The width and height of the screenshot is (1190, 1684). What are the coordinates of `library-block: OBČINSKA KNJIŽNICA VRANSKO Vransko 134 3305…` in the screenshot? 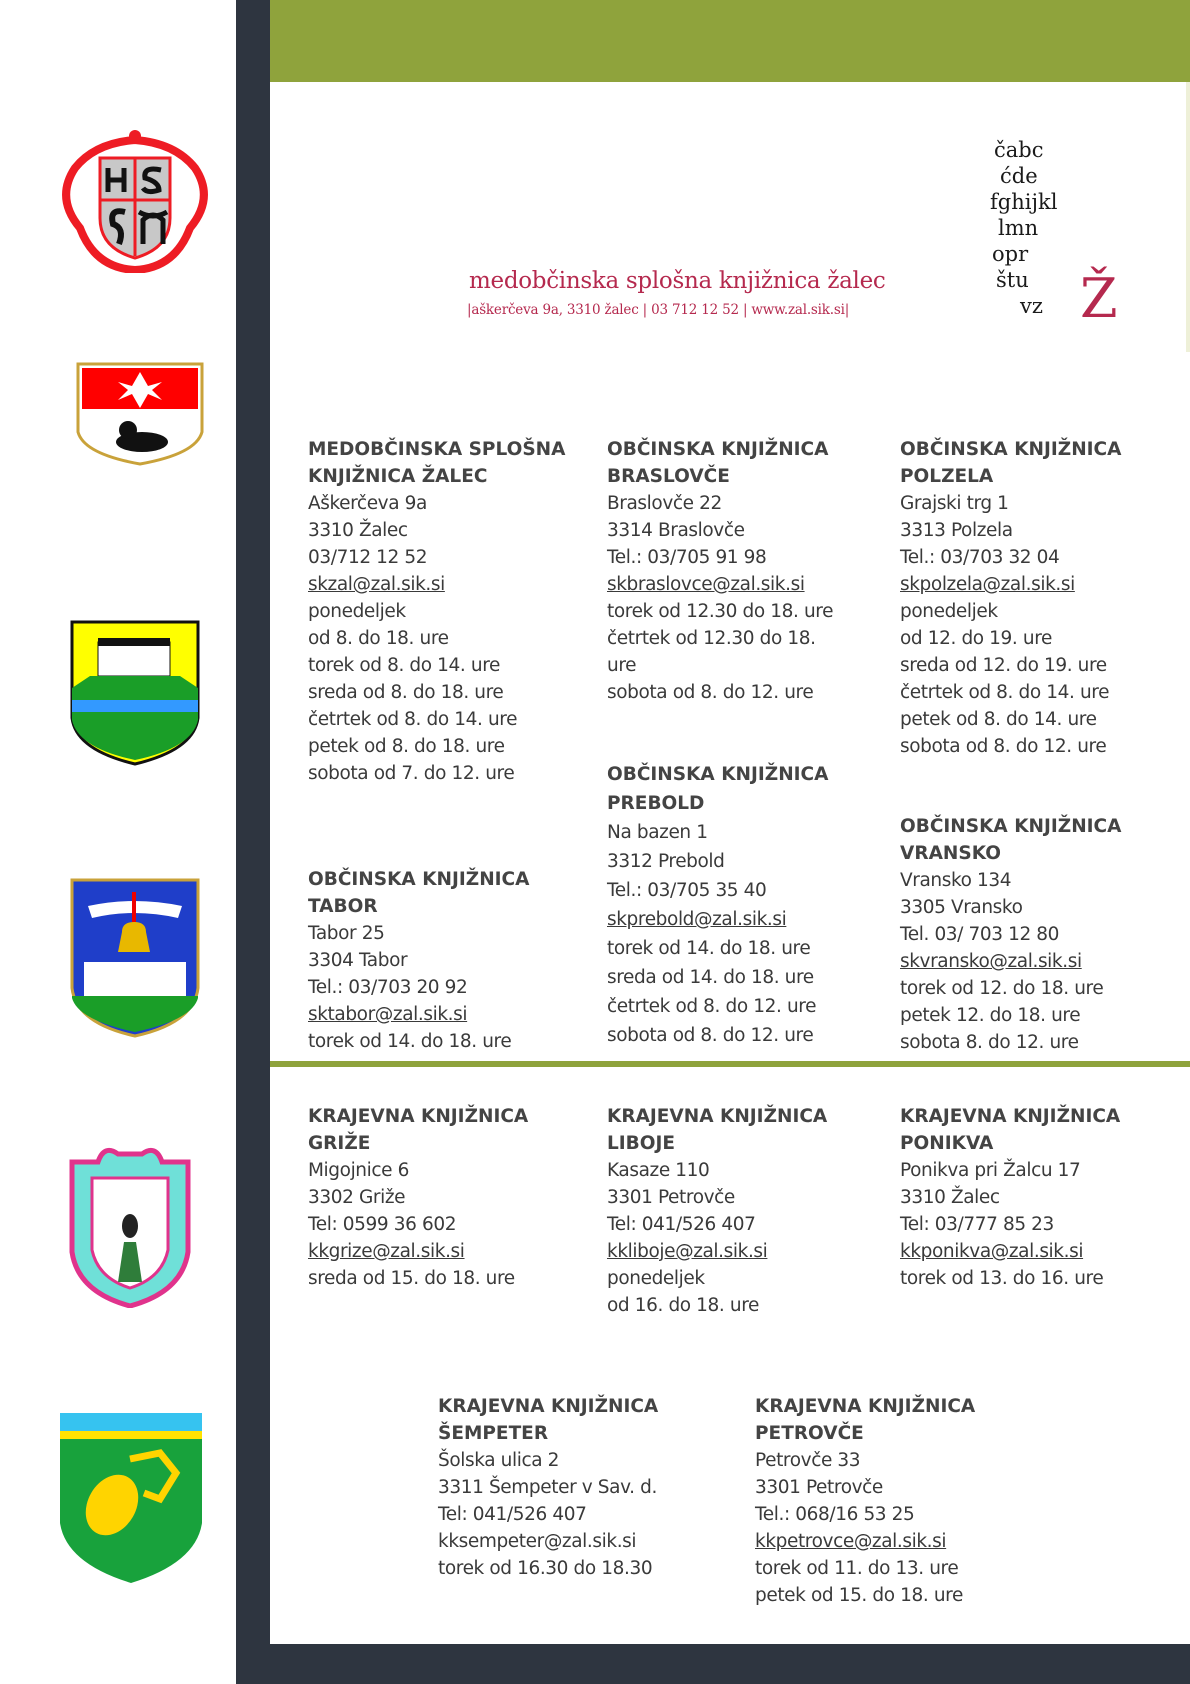 It's located at (1010, 934).